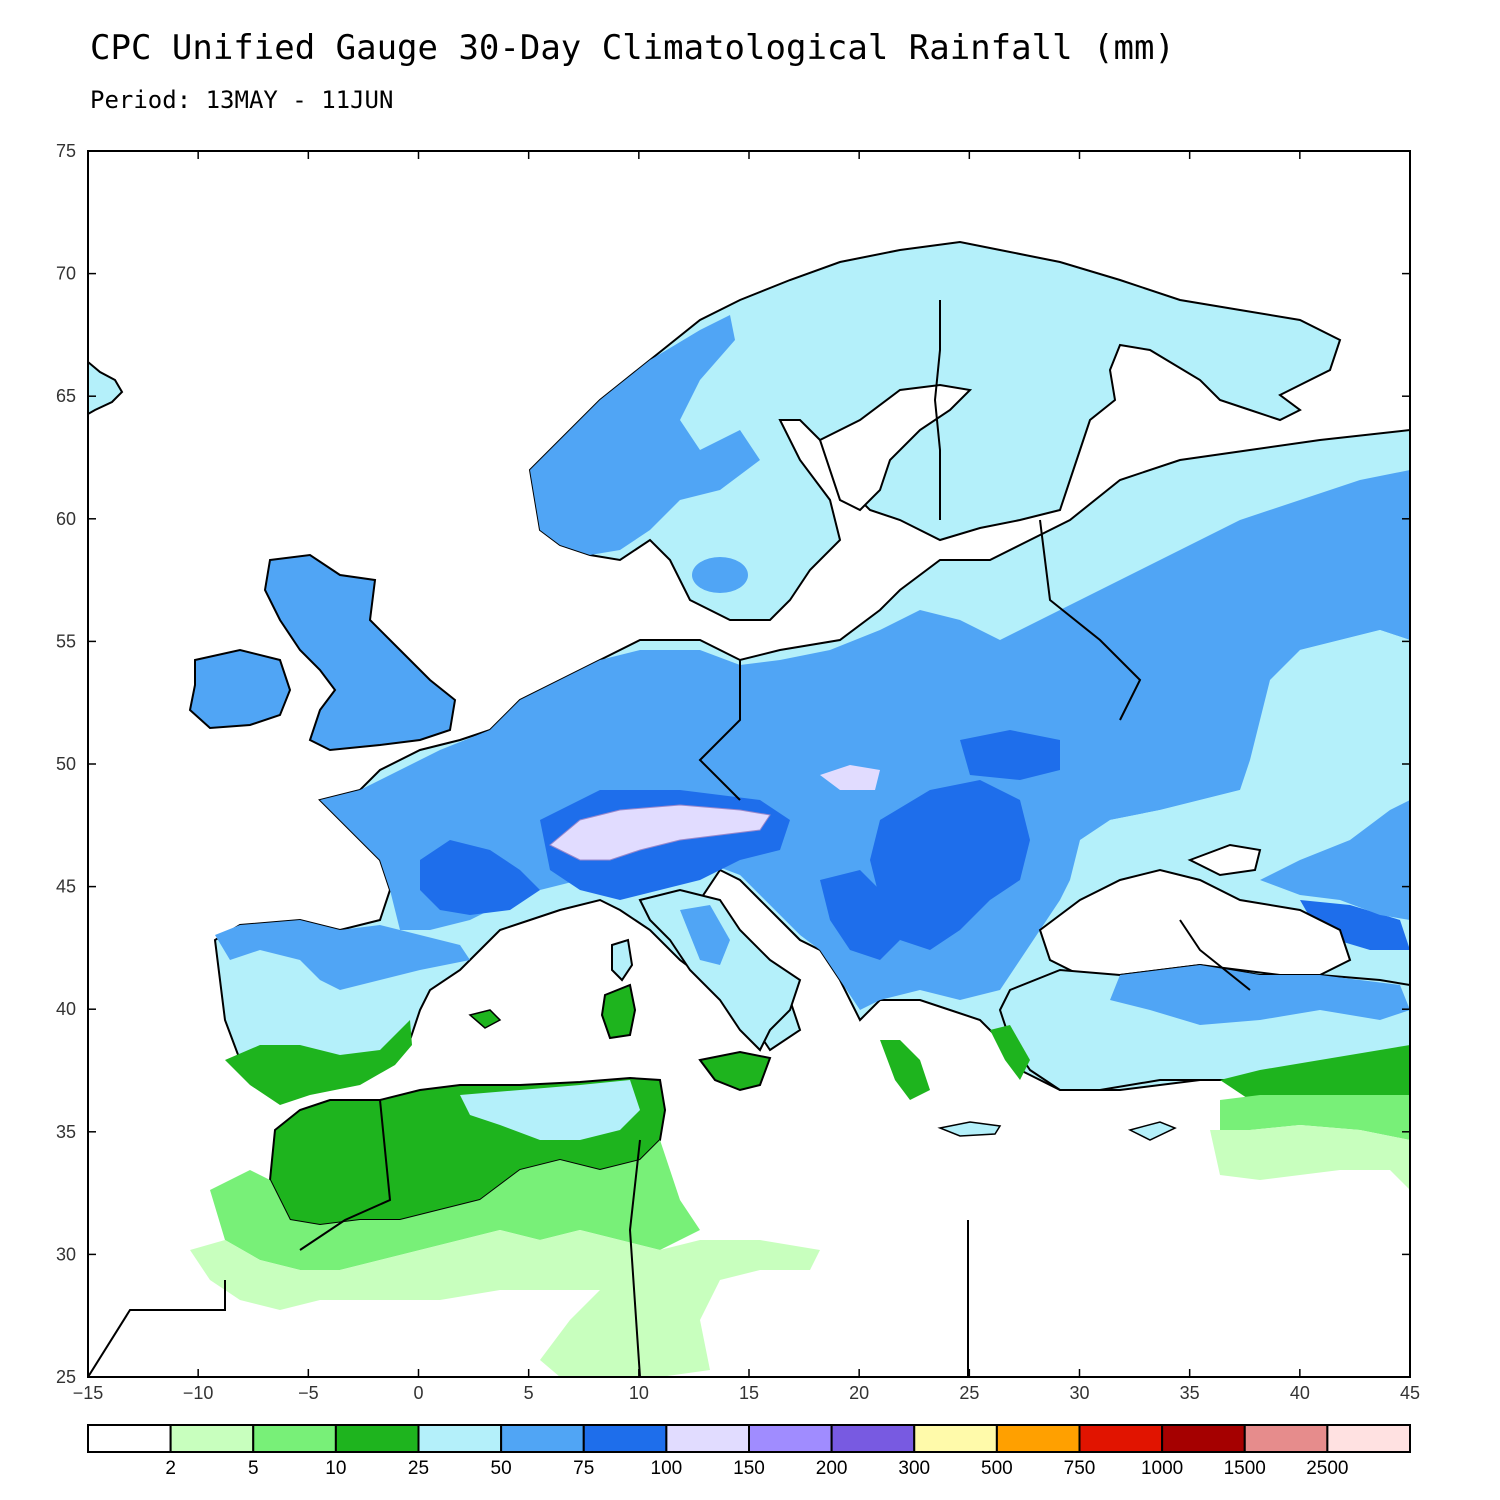  What do you see at coordinates (950, 865) in the screenshot?
I see `region-dark-blue-carpathians` at bounding box center [950, 865].